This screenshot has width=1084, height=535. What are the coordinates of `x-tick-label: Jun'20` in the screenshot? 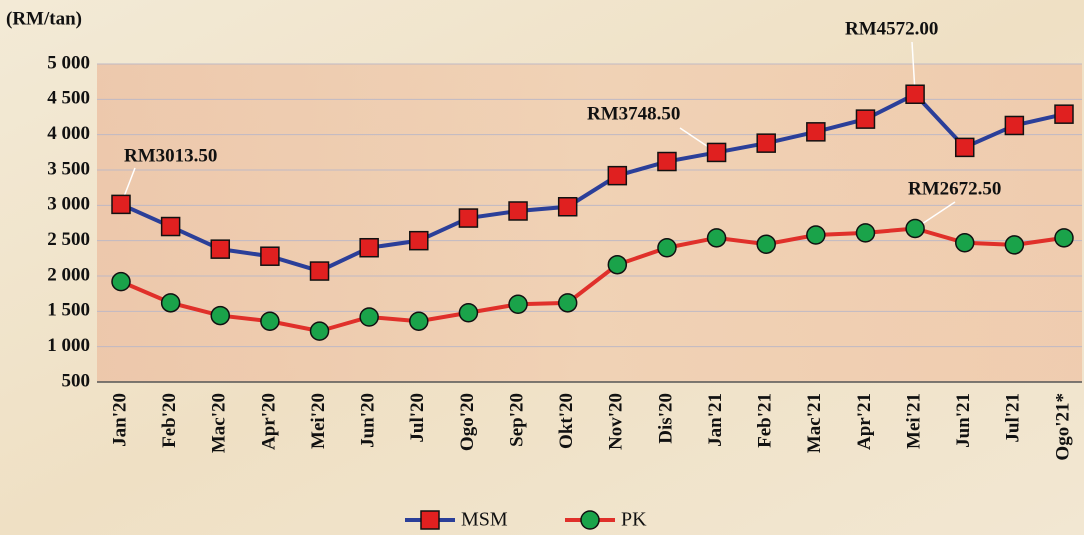 It's located at (368, 420).